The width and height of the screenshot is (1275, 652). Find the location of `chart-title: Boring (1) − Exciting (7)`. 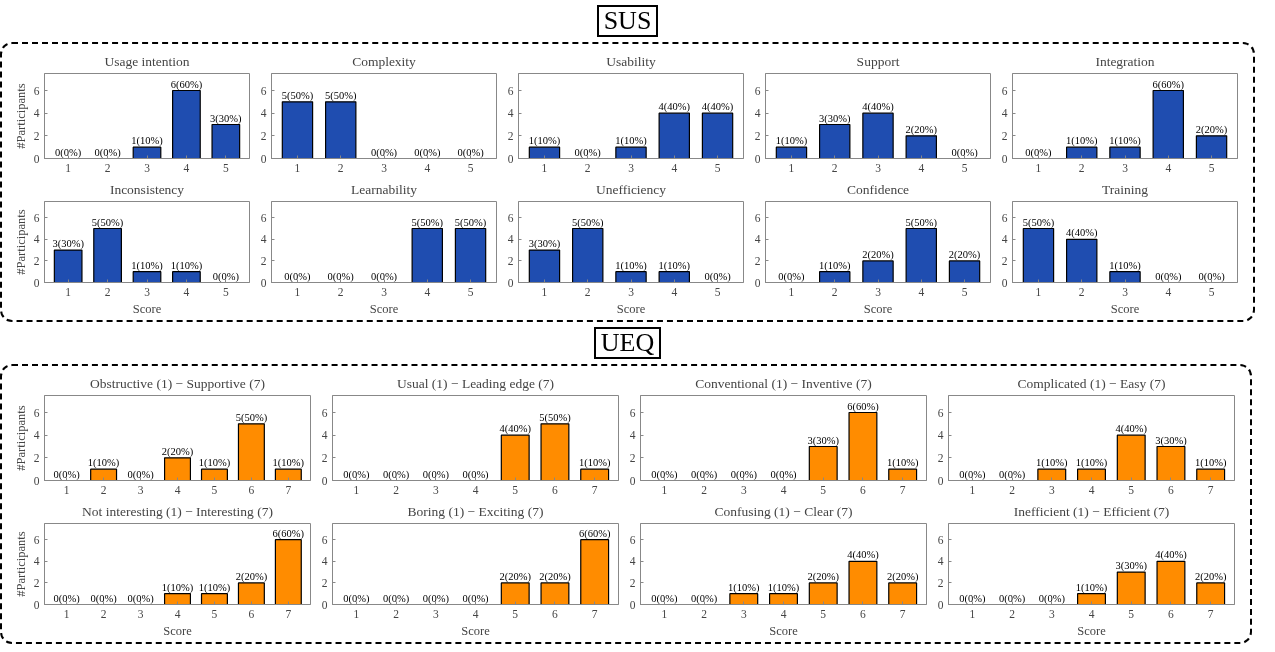

chart-title: Boring (1) − Exciting (7) is located at coordinates (475, 511).